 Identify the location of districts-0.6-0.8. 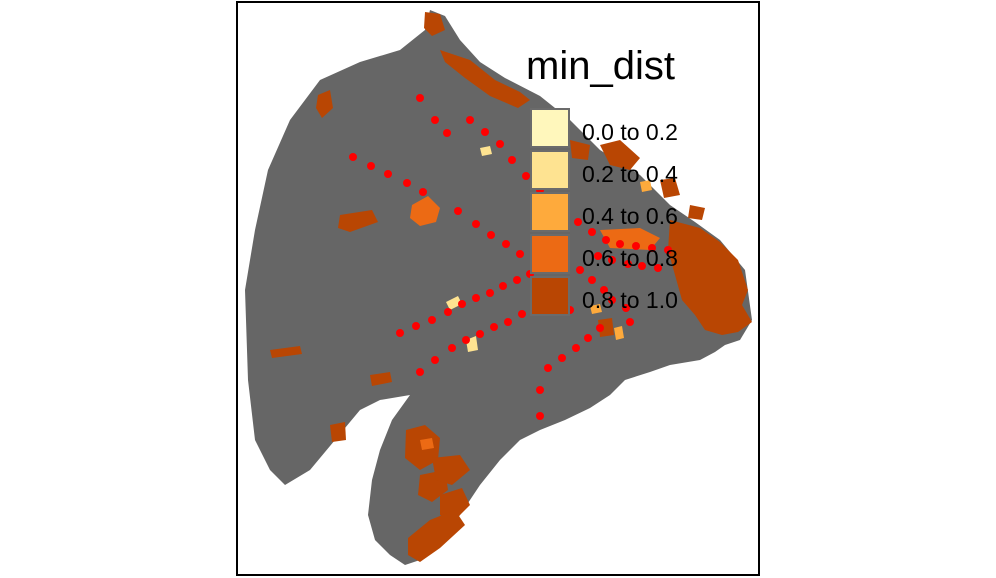
(535, 323).